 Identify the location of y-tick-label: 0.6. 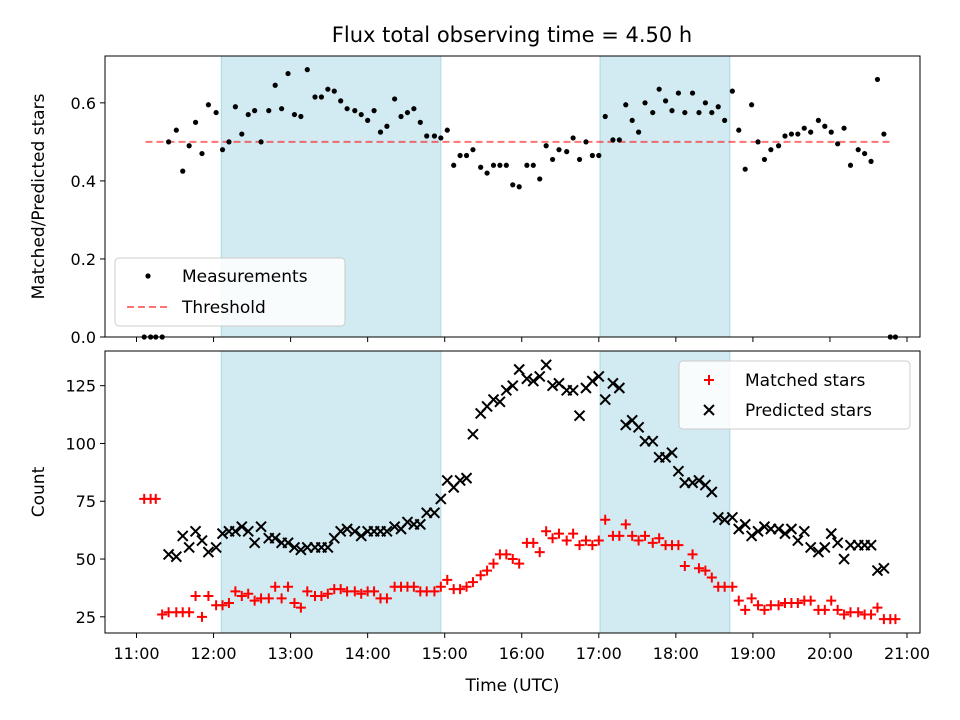
(83, 103).